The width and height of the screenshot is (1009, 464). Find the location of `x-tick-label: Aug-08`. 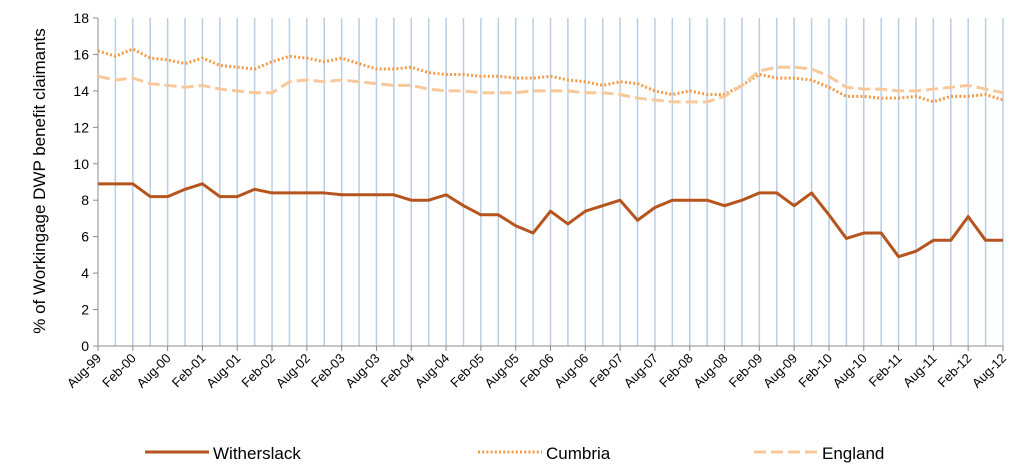

x-tick-label: Aug-08 is located at coordinates (710, 371).